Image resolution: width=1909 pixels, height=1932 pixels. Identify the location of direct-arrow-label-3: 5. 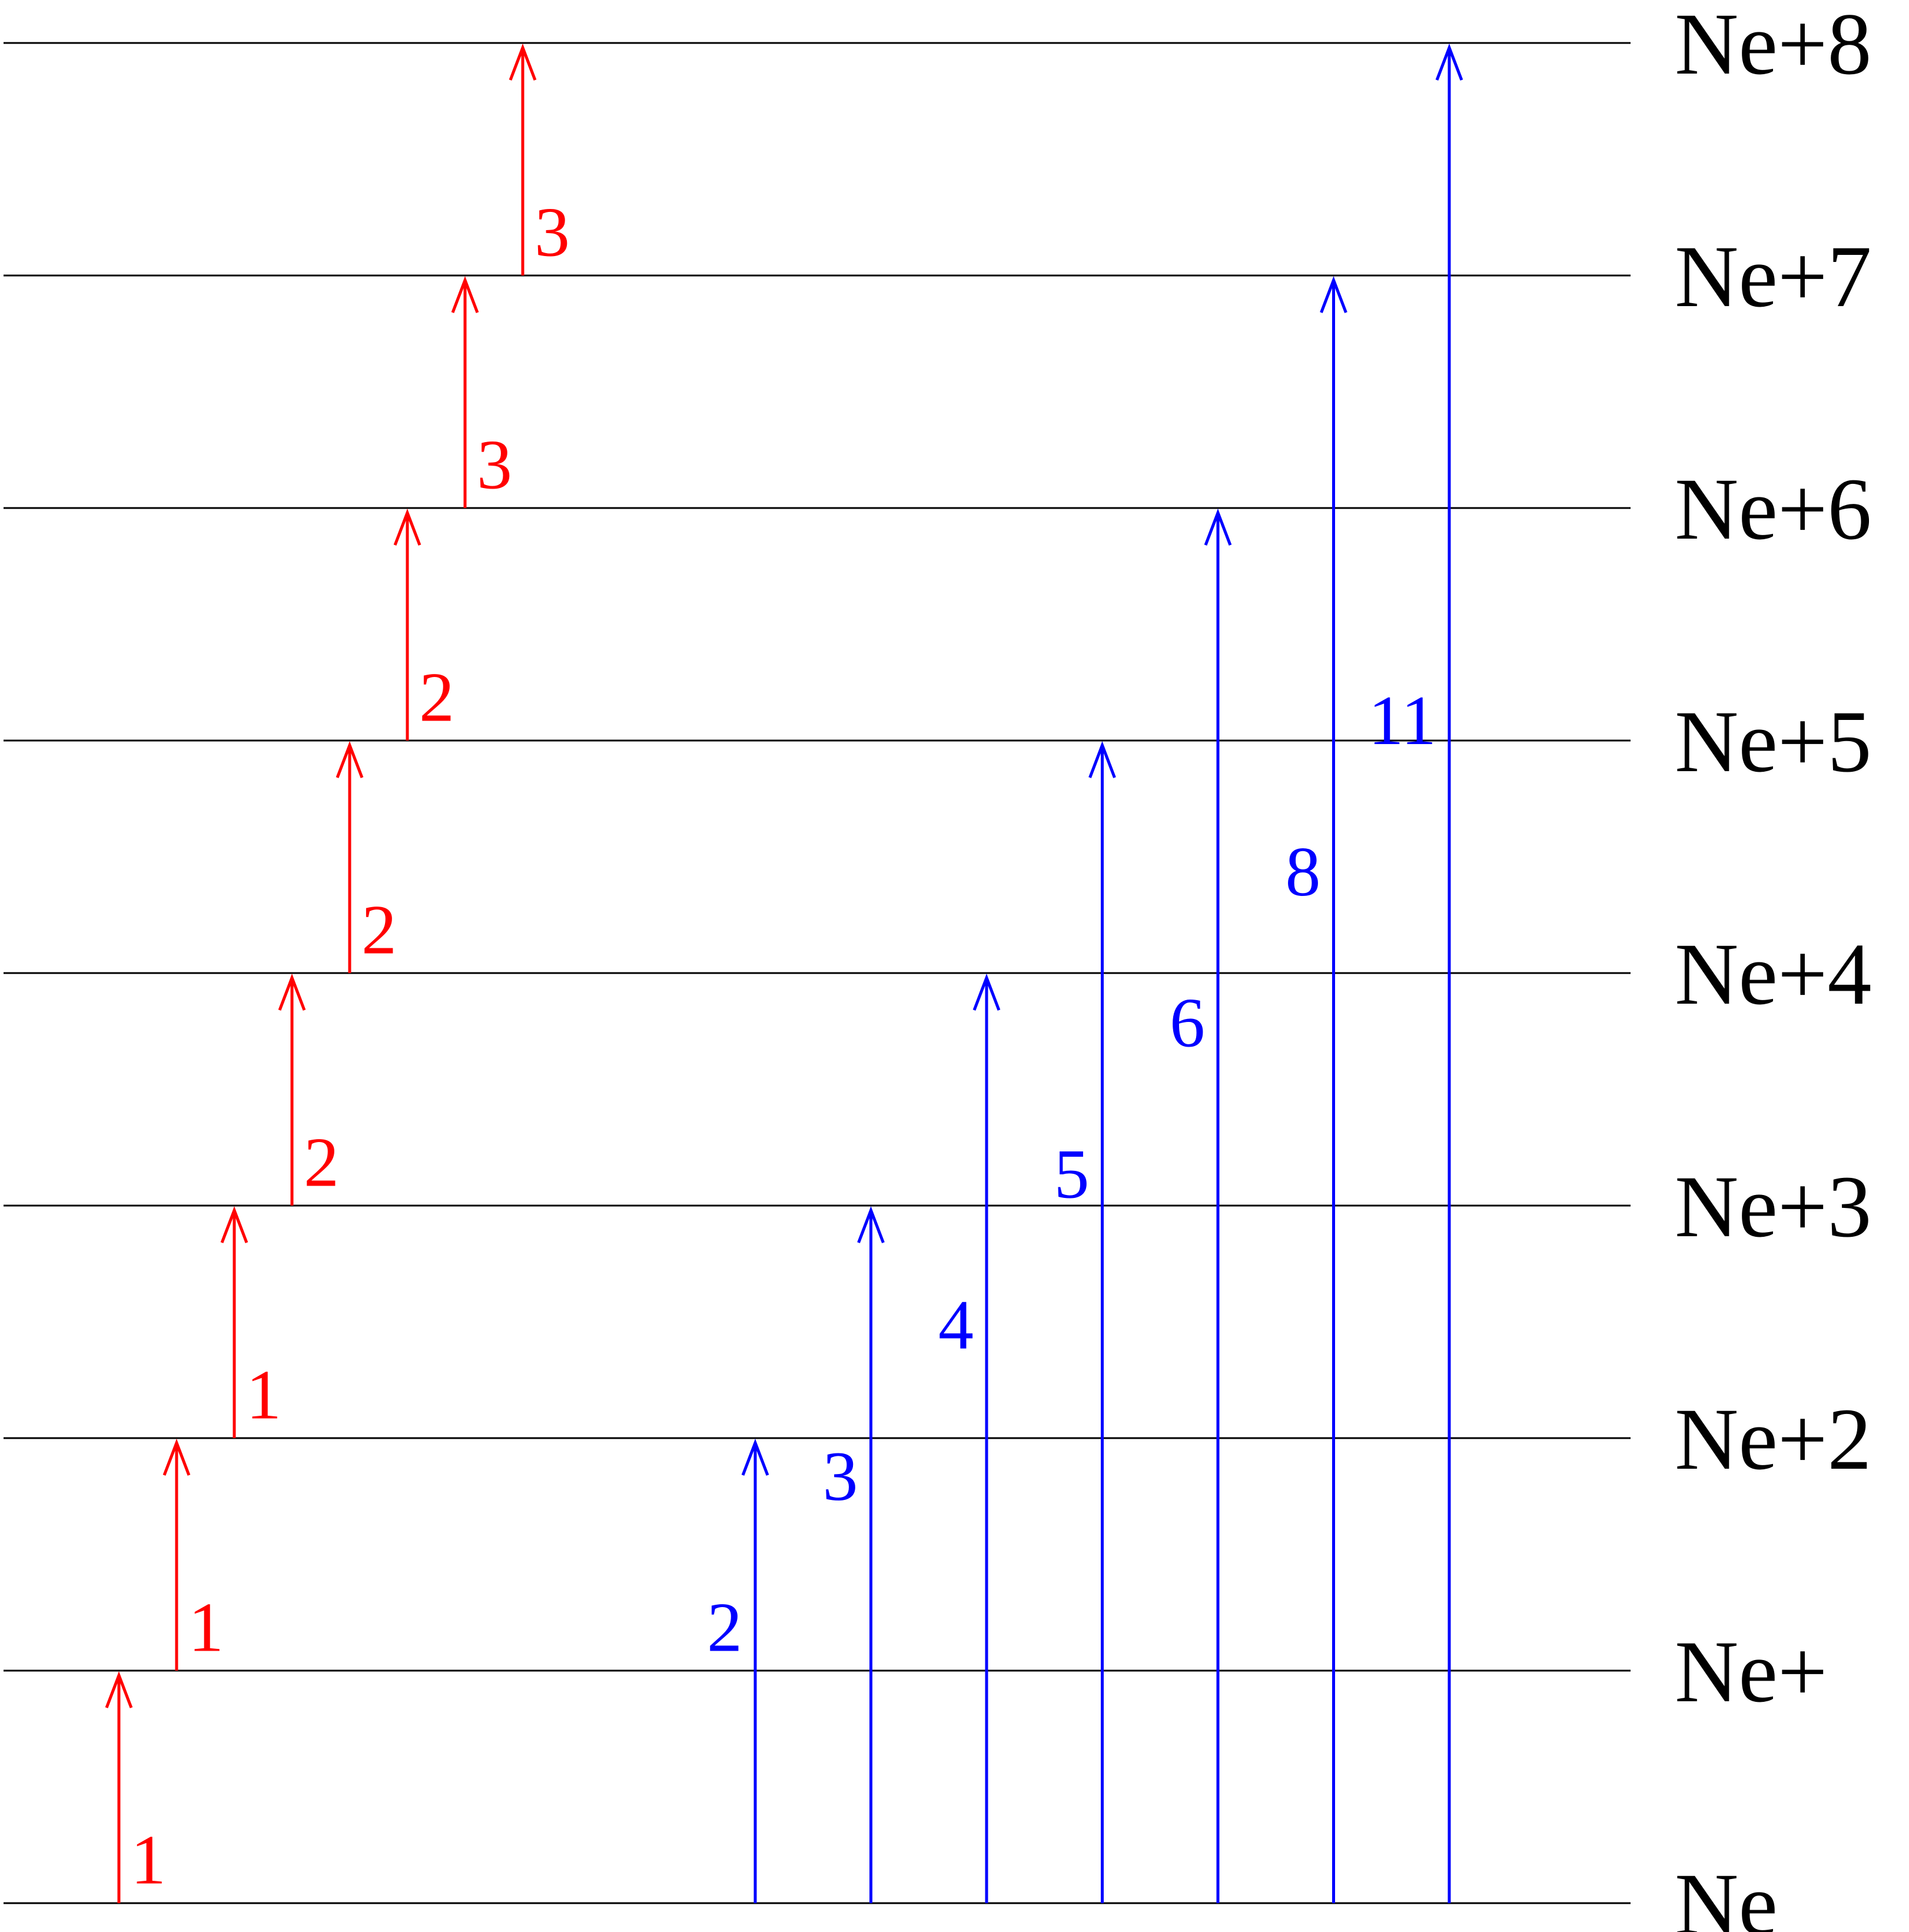
(1072, 1173).